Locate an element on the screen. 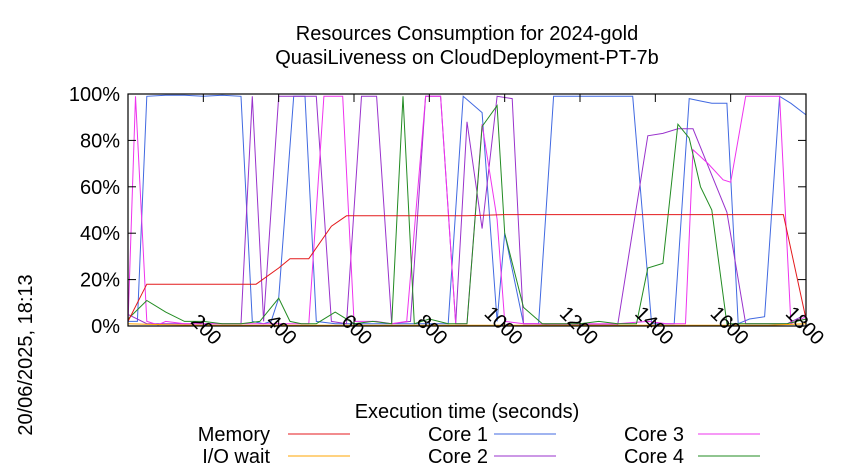 This screenshot has width=850, height=475. x-axis-label: Execution time (seconds) is located at coordinates (467, 412).